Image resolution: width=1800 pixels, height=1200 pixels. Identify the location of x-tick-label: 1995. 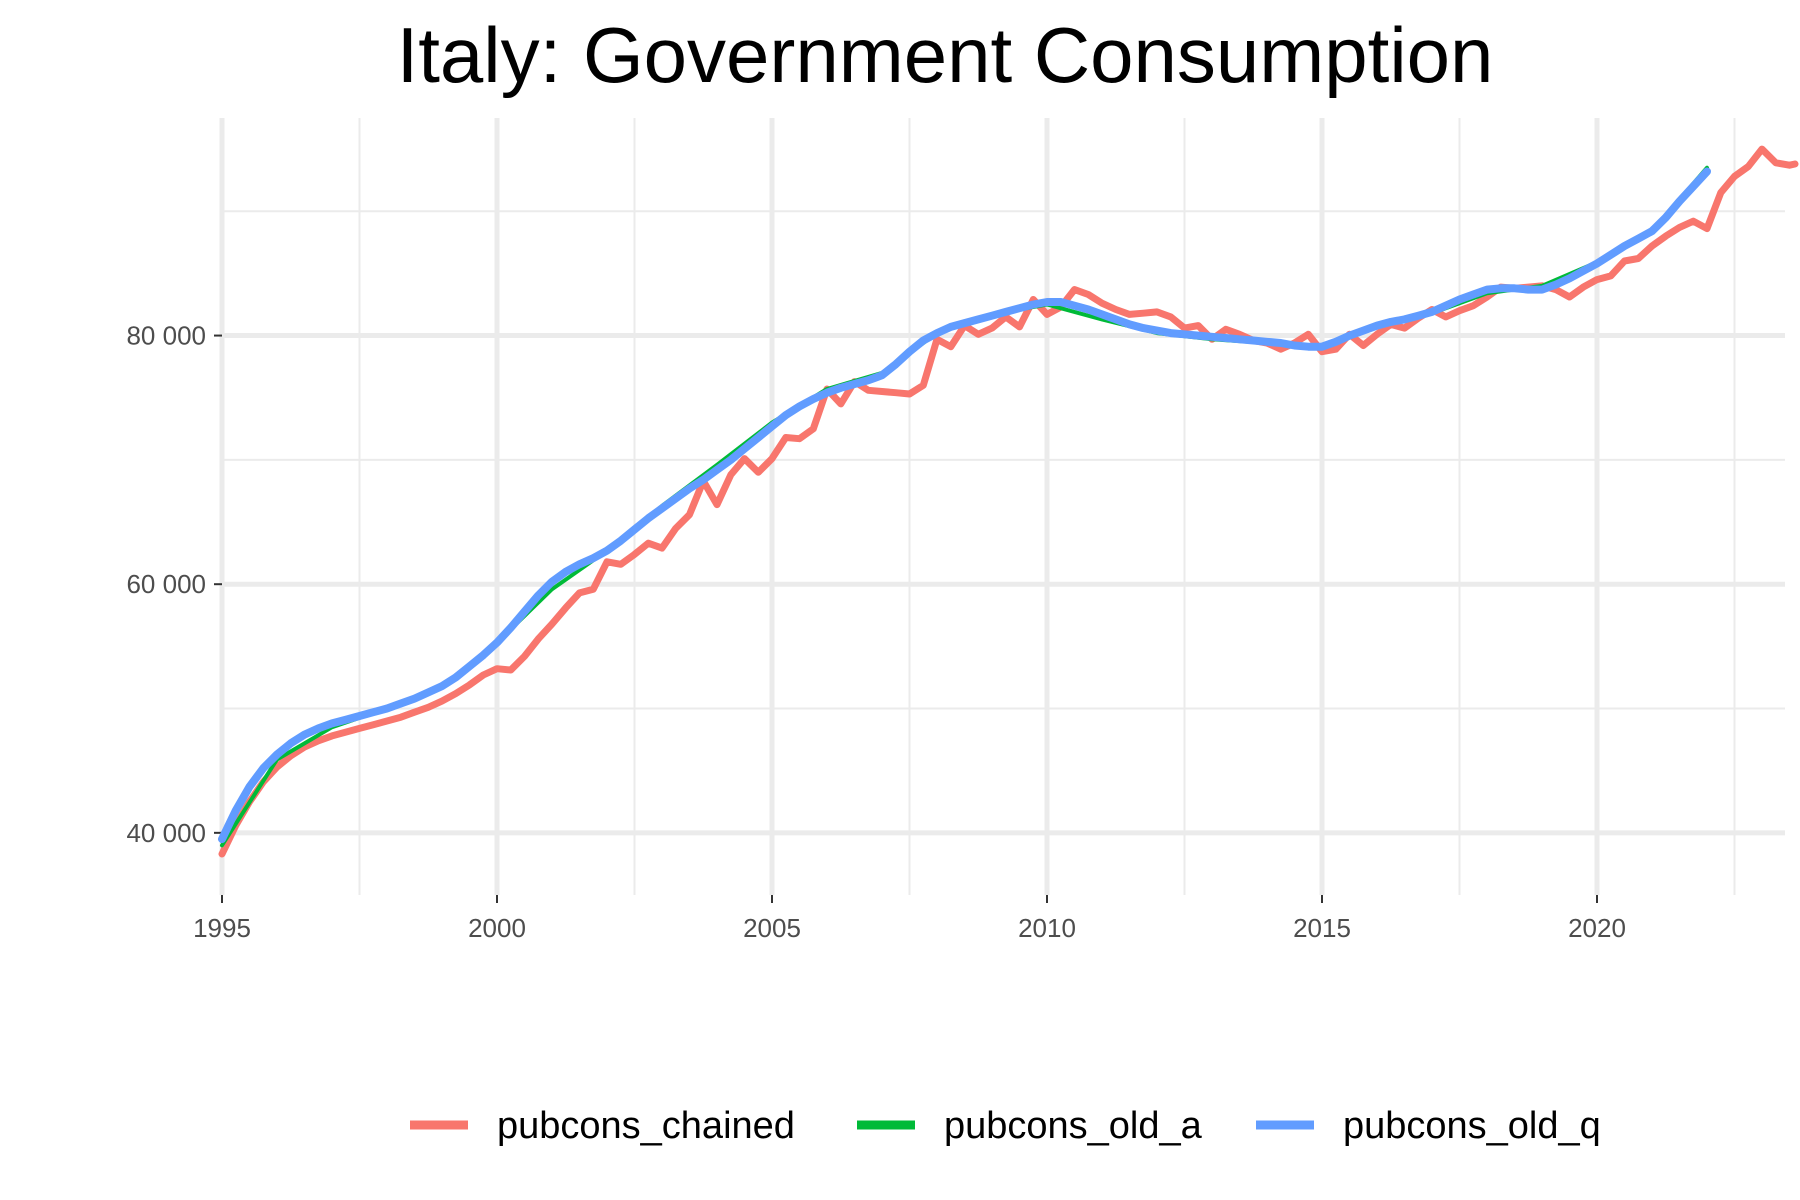
(222, 928).